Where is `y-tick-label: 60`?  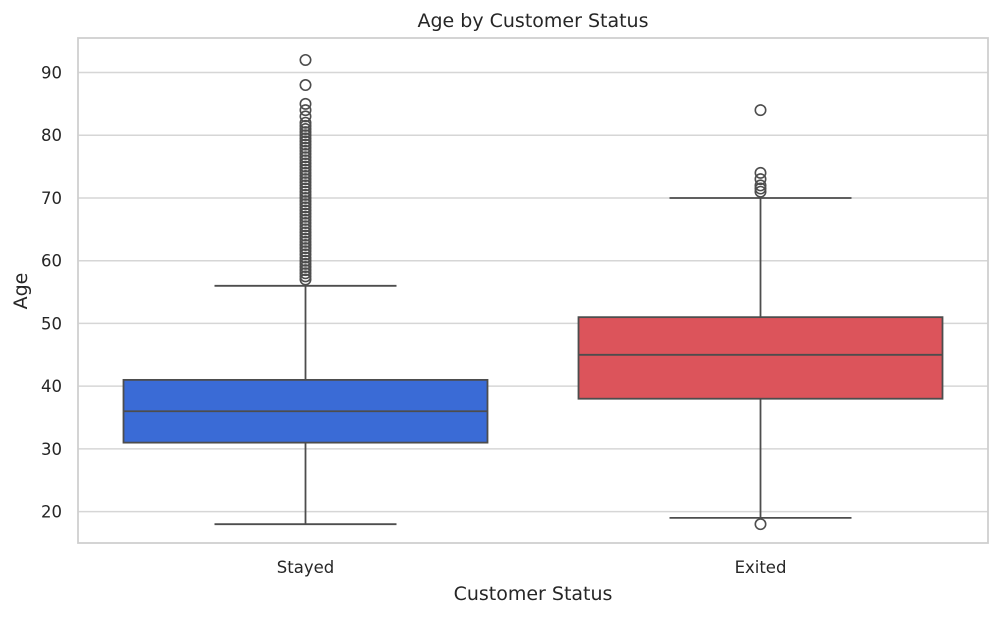
y-tick-label: 60 is located at coordinates (51, 261).